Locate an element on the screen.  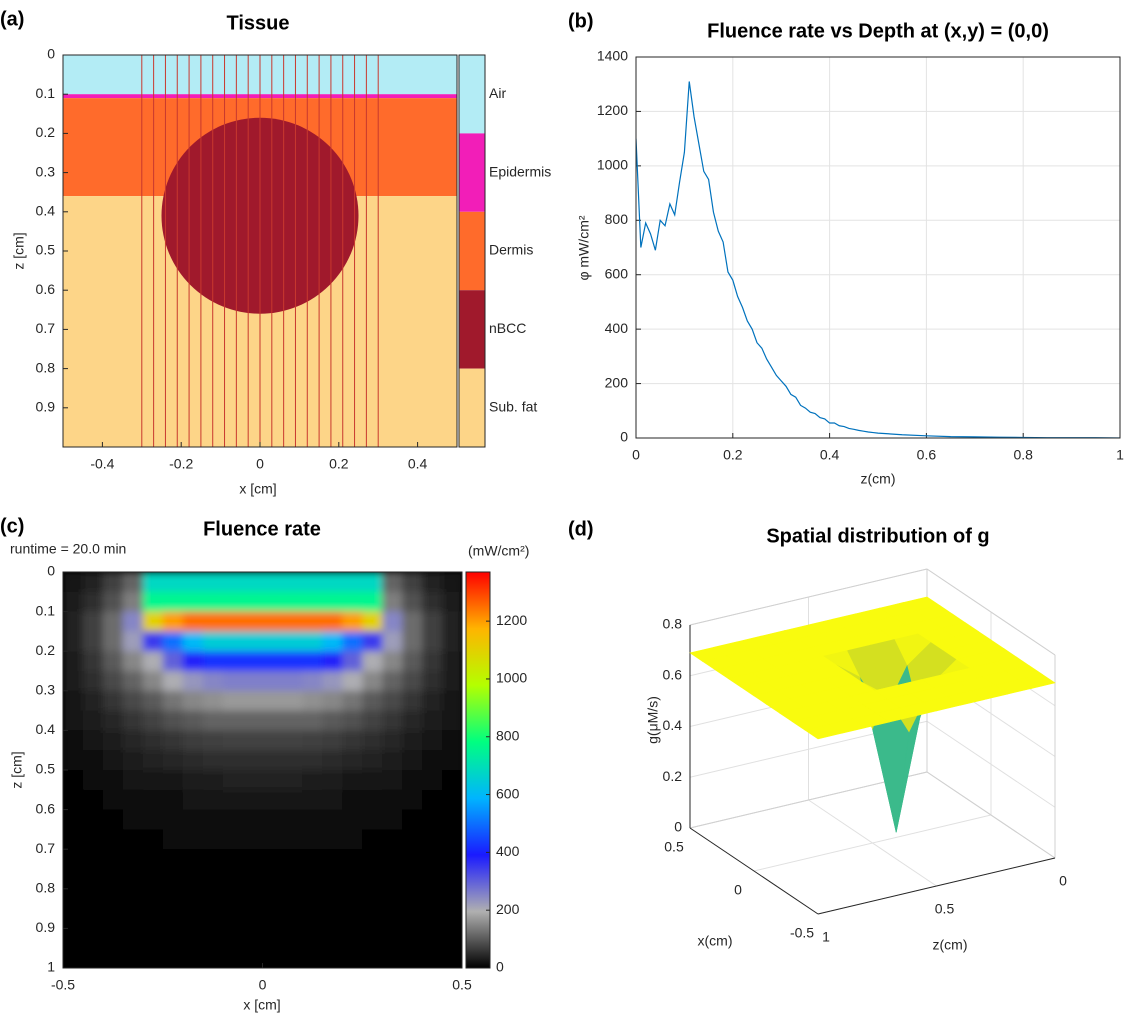
x-tick-label: 1 is located at coordinates (1120, 455).